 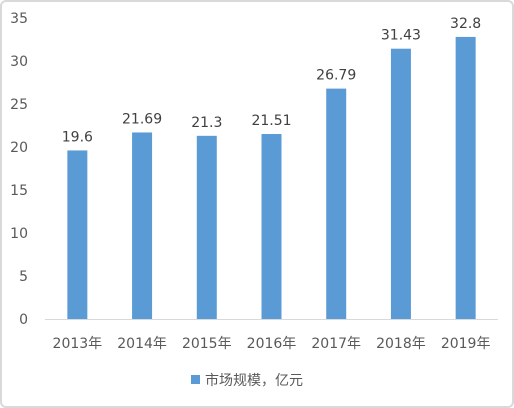 I want to click on data-label: 21.69, so click(x=142, y=119).